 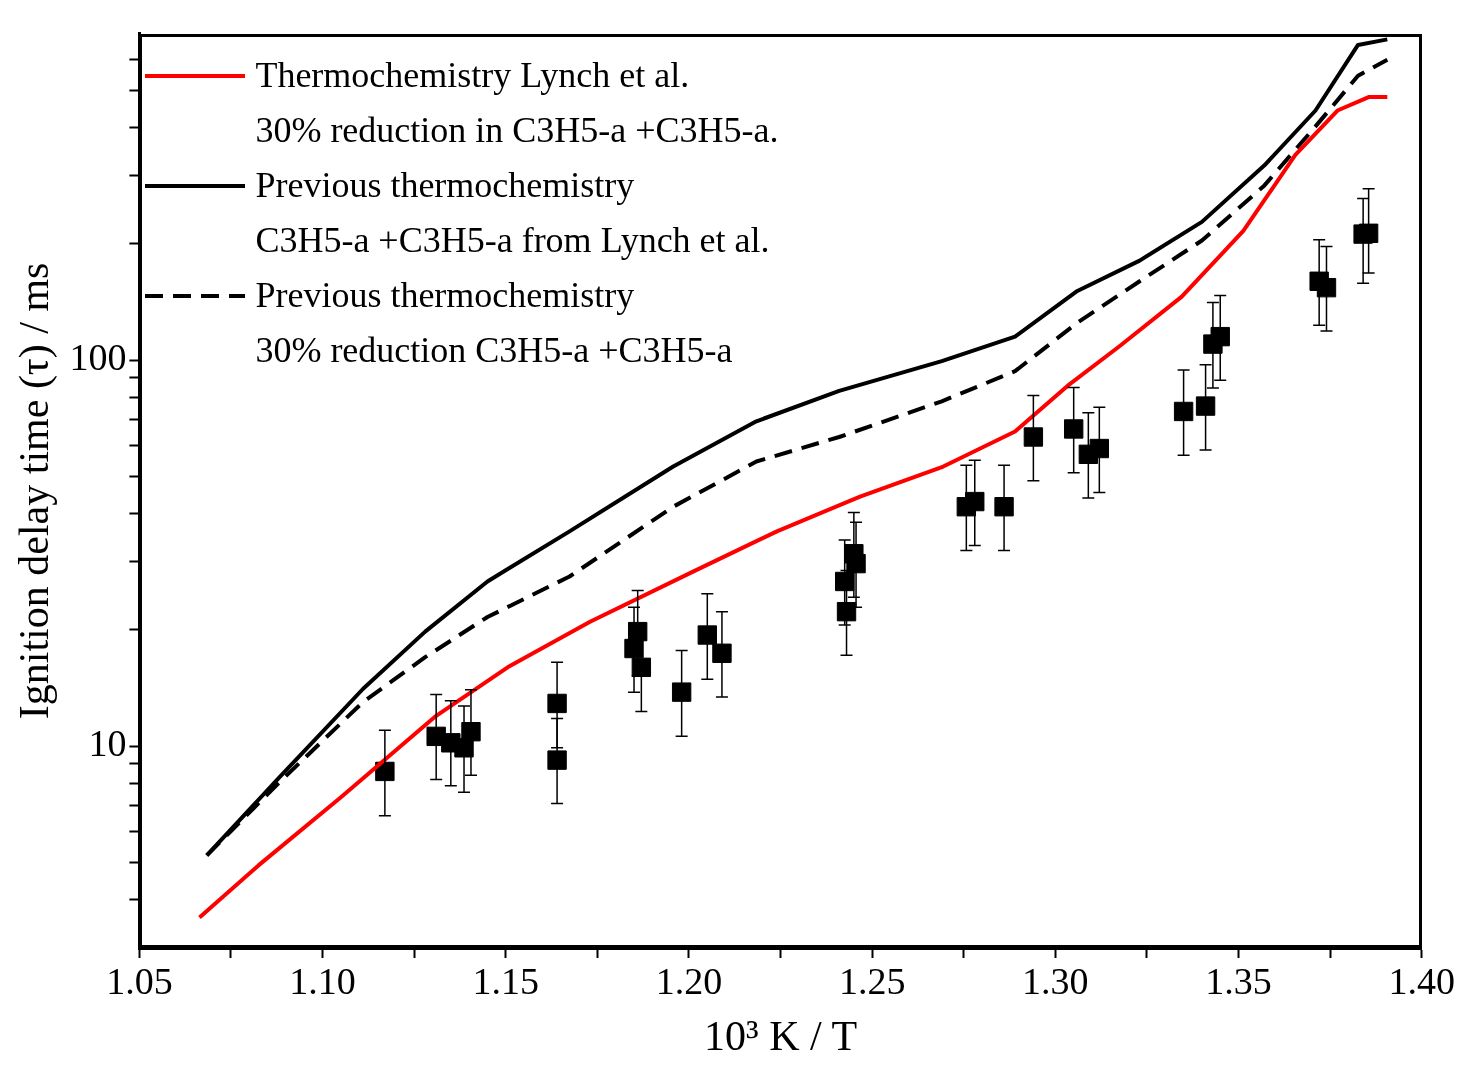 I want to click on x-tick-label: 1.40, so click(x=1421, y=980).